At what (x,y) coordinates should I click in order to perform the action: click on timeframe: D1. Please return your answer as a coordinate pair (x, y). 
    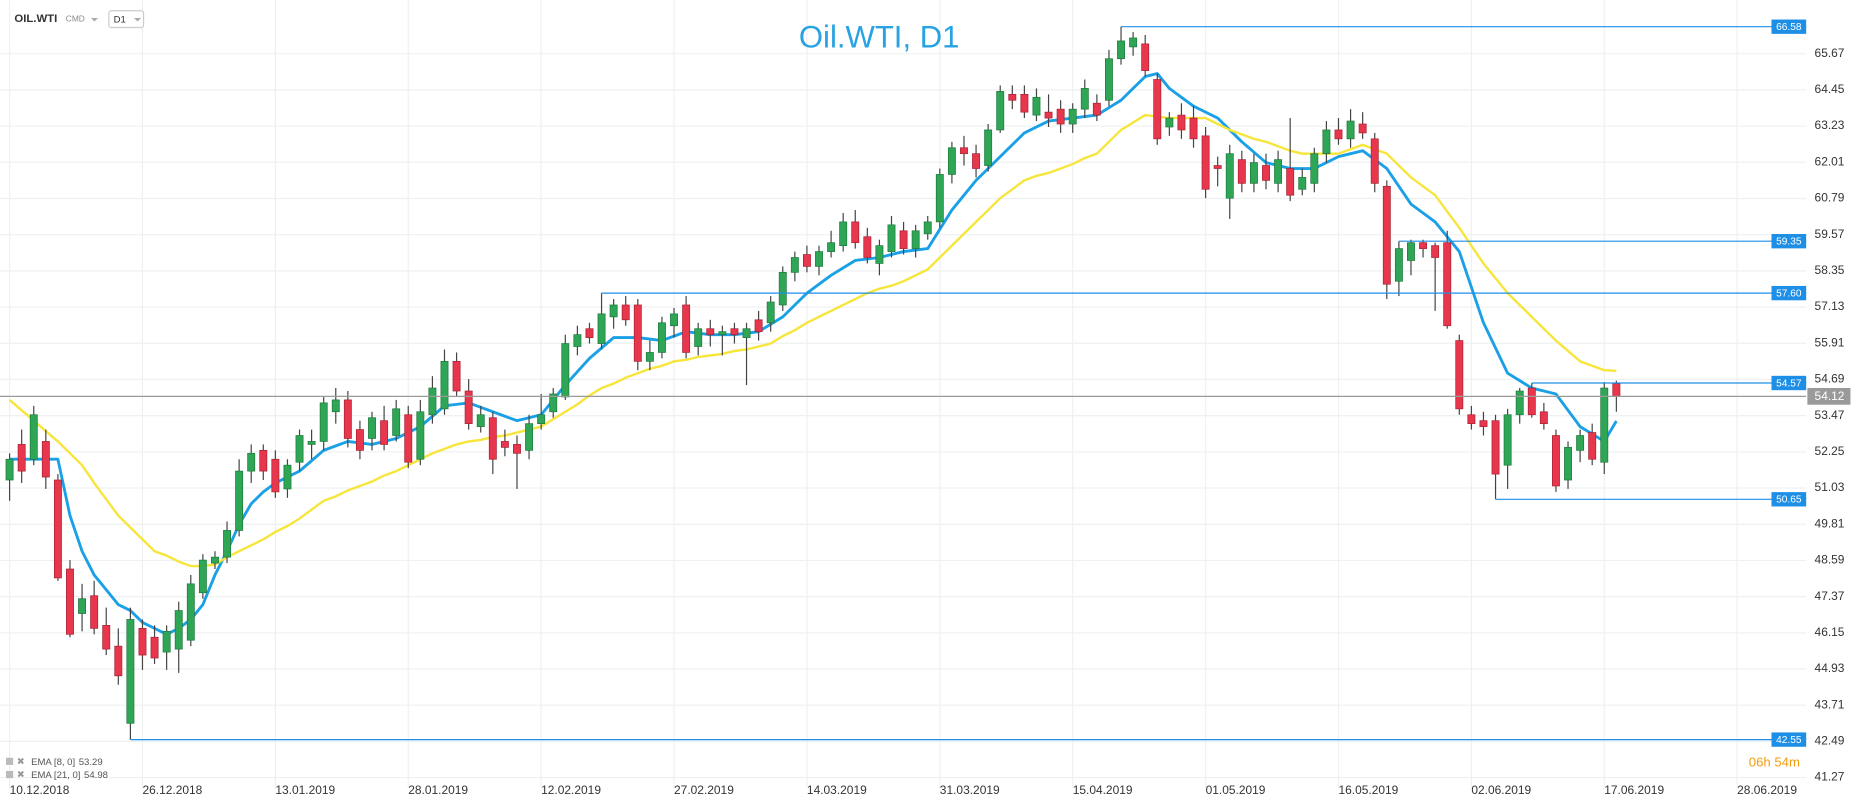
    Looking at the image, I should click on (120, 19).